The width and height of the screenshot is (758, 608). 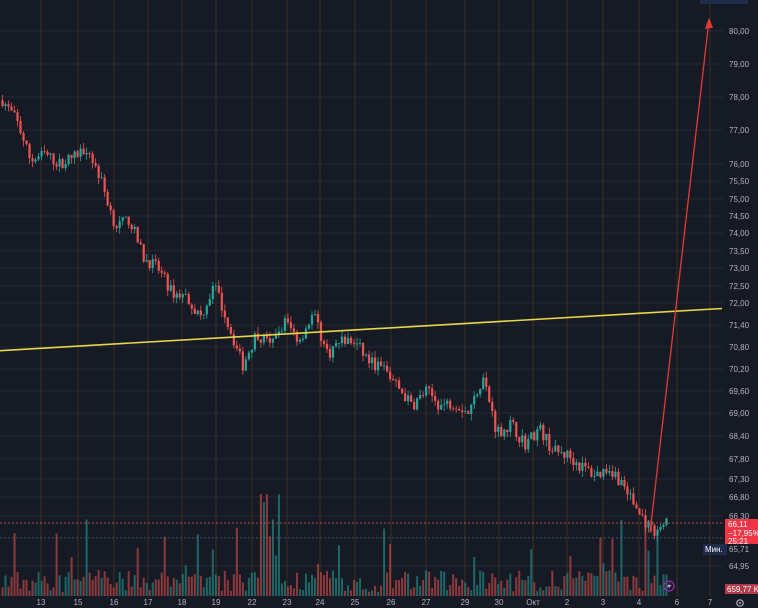 I want to click on time-tick-label: 24, so click(x=320, y=602).